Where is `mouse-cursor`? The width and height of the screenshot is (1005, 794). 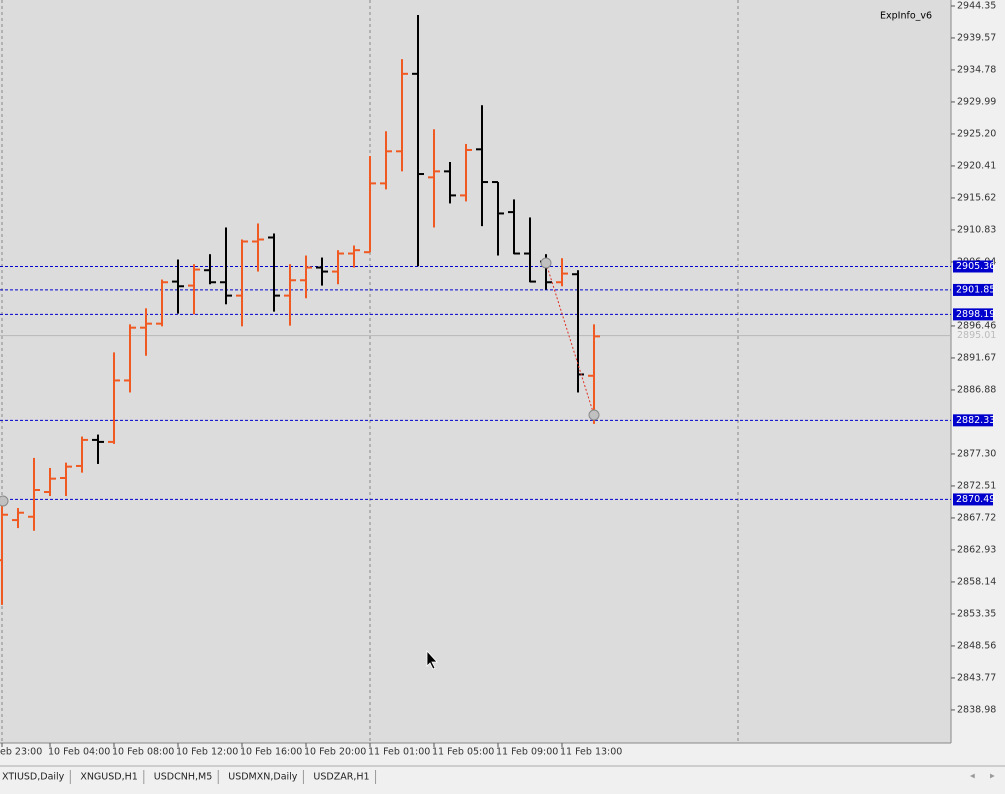
mouse-cursor is located at coordinates (432, 659).